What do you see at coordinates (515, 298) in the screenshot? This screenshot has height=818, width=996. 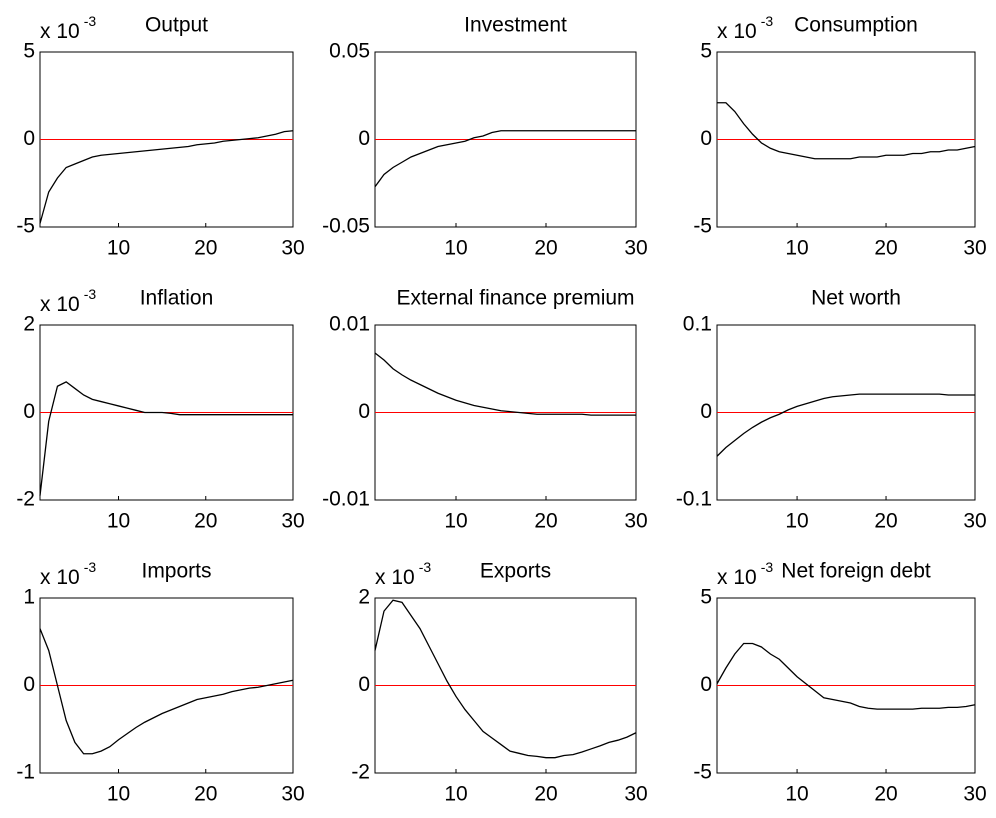 I see `chart-title: External finance premium` at bounding box center [515, 298].